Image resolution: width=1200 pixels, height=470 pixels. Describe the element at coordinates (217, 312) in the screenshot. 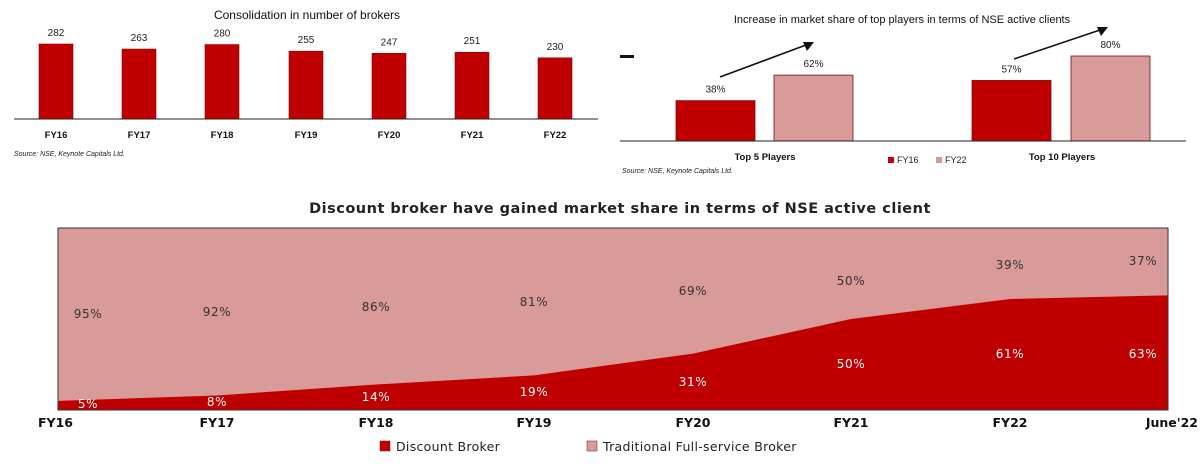

I see `area-label-traditional: 92%` at that location.